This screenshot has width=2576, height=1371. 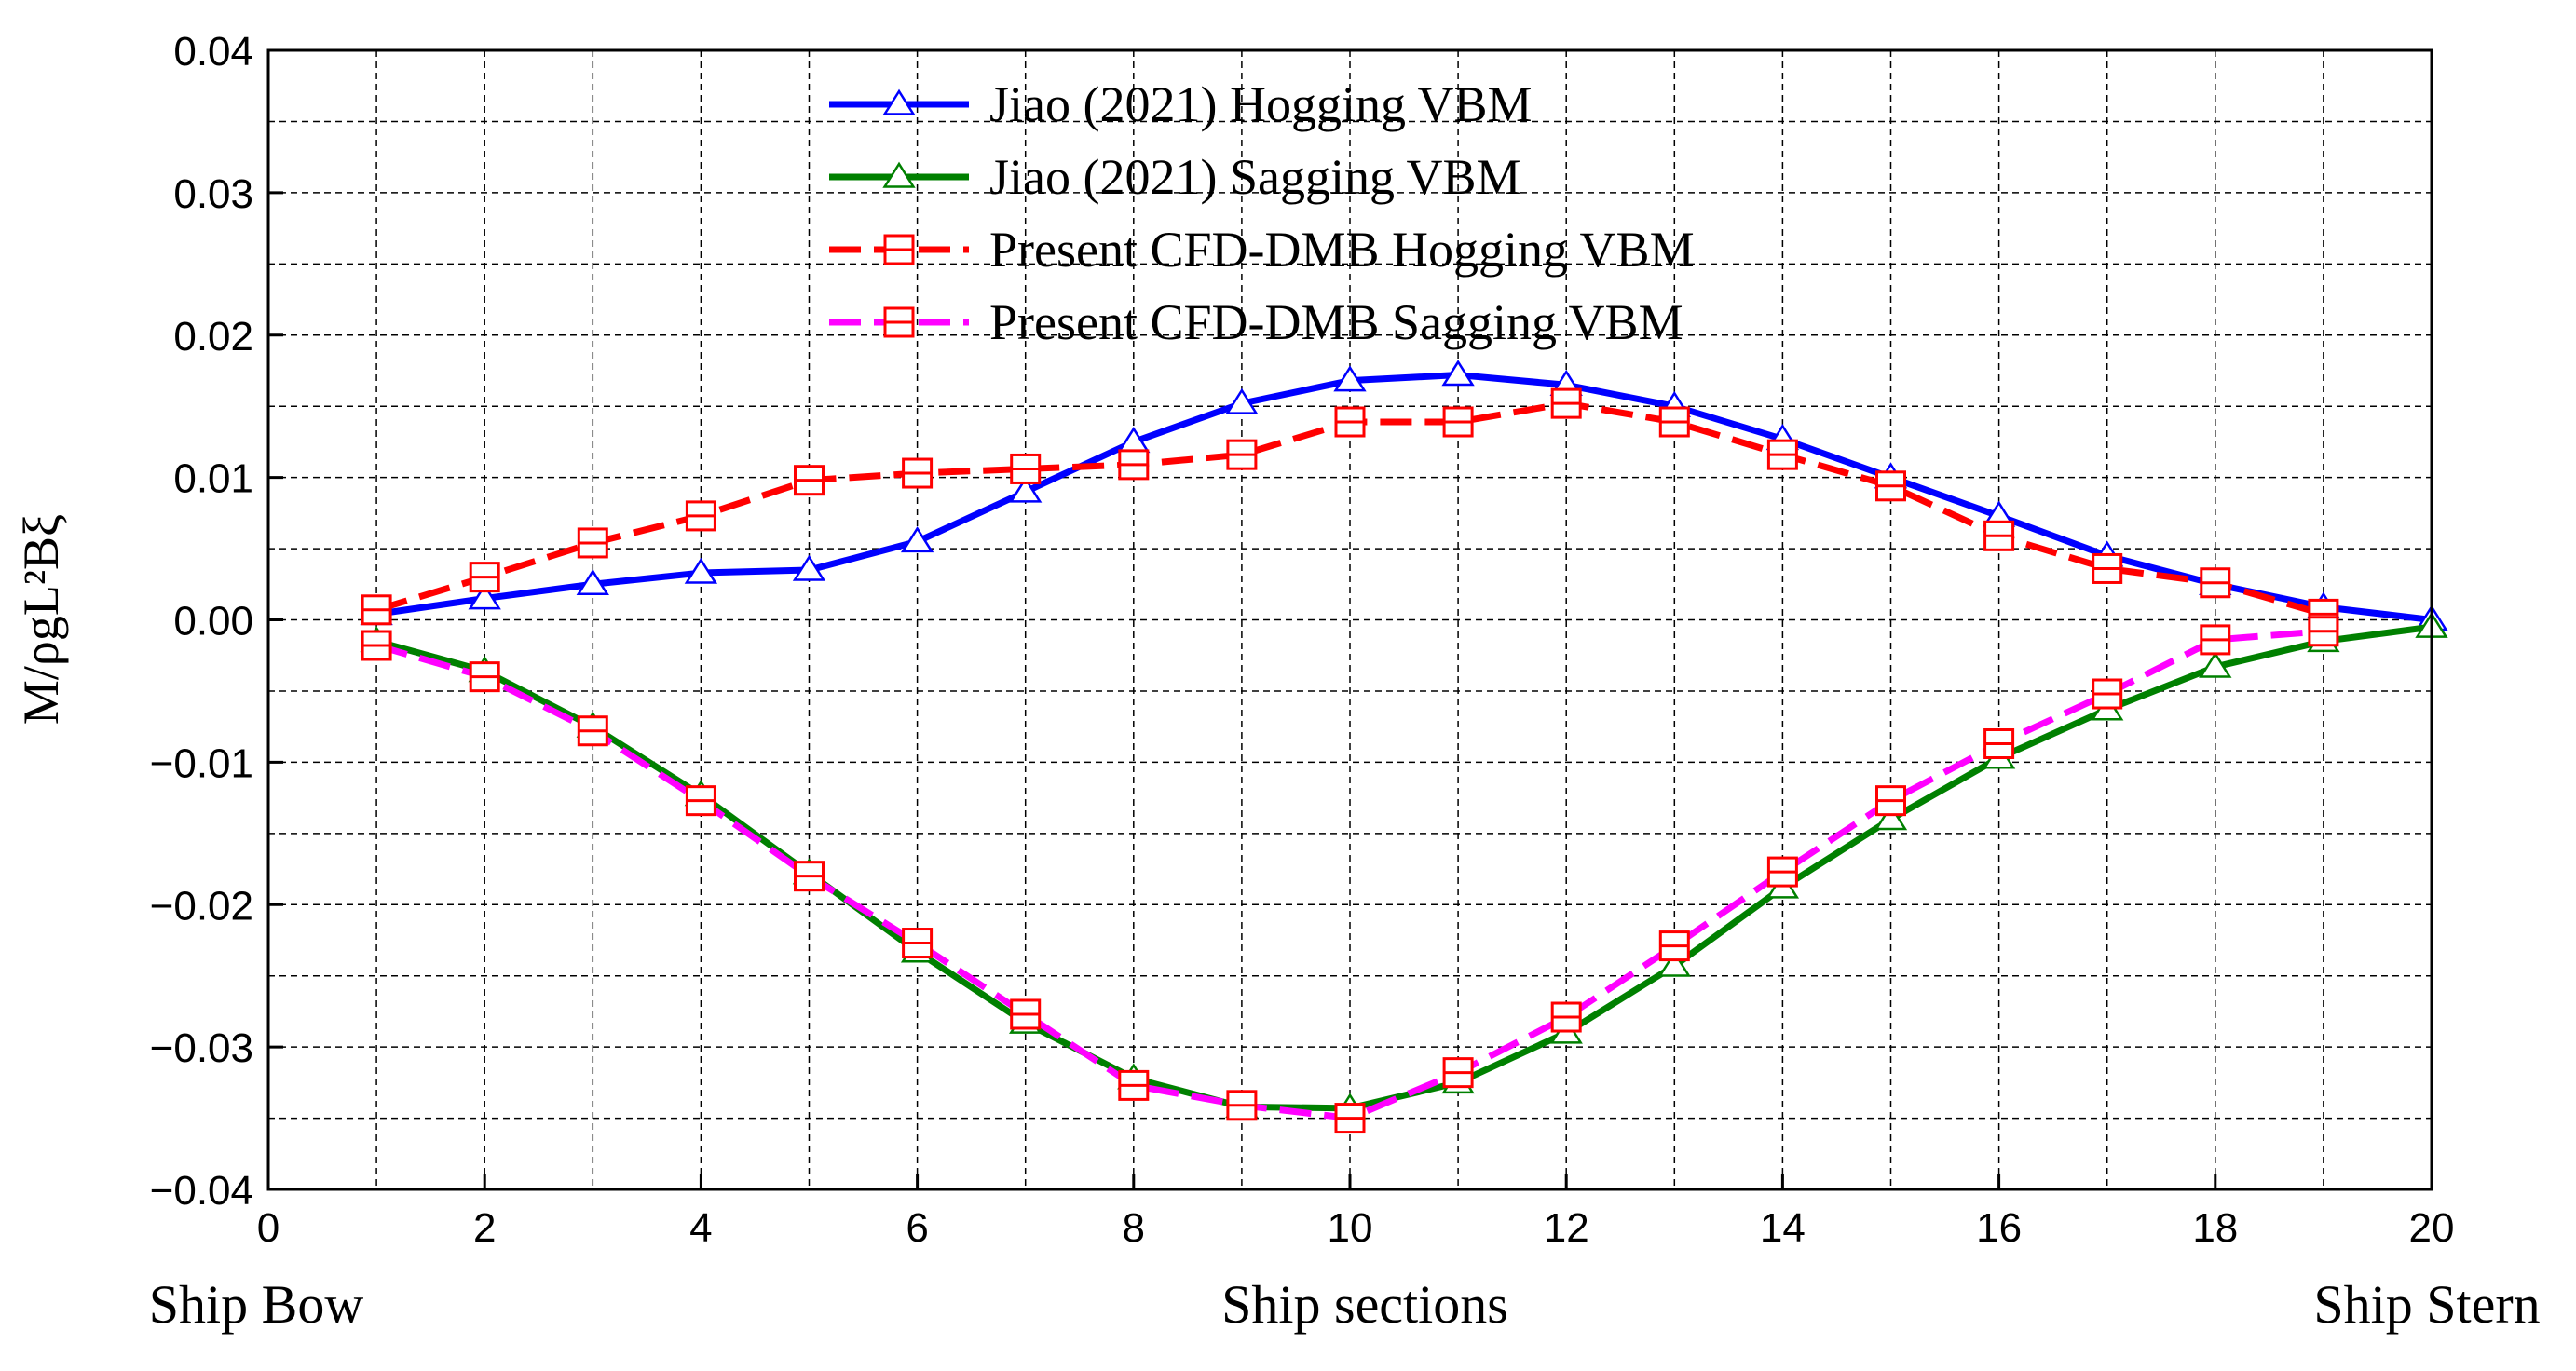 I want to click on y-tick-label: 0.04, so click(x=213, y=52).